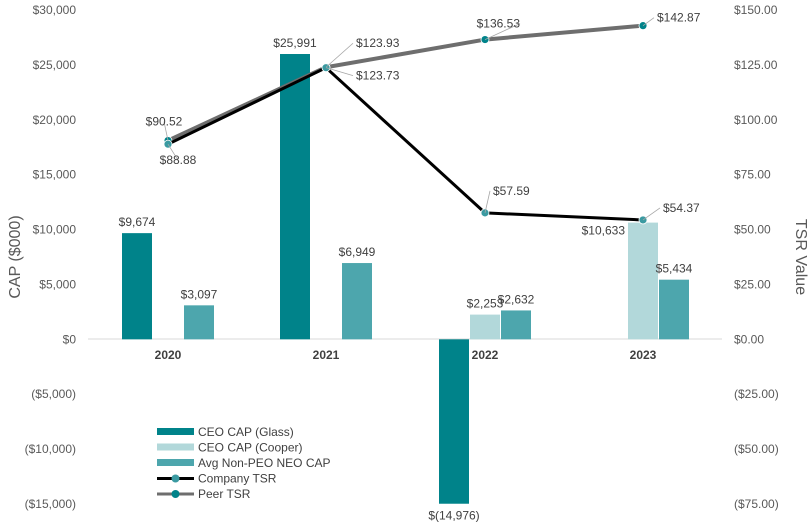  What do you see at coordinates (604, 231) in the screenshot?
I see `bar-data-label: $10,633` at bounding box center [604, 231].